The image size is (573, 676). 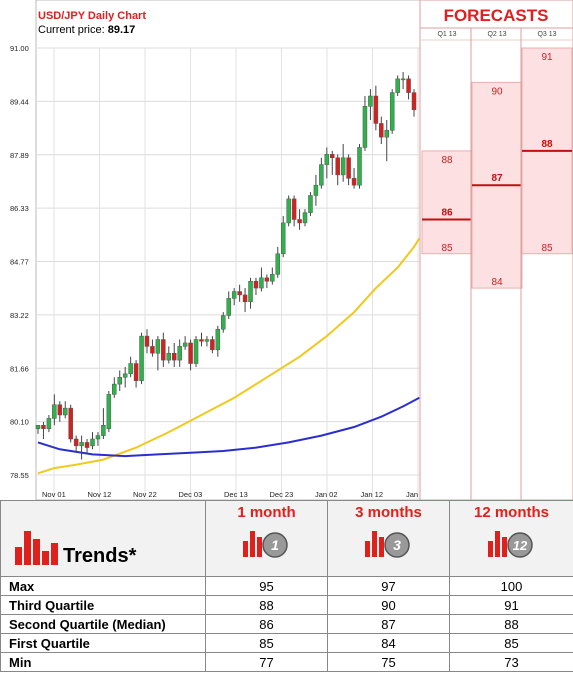 What do you see at coordinates (92, 16) in the screenshot?
I see `chart-title: USD/JPY Daily Chart` at bounding box center [92, 16].